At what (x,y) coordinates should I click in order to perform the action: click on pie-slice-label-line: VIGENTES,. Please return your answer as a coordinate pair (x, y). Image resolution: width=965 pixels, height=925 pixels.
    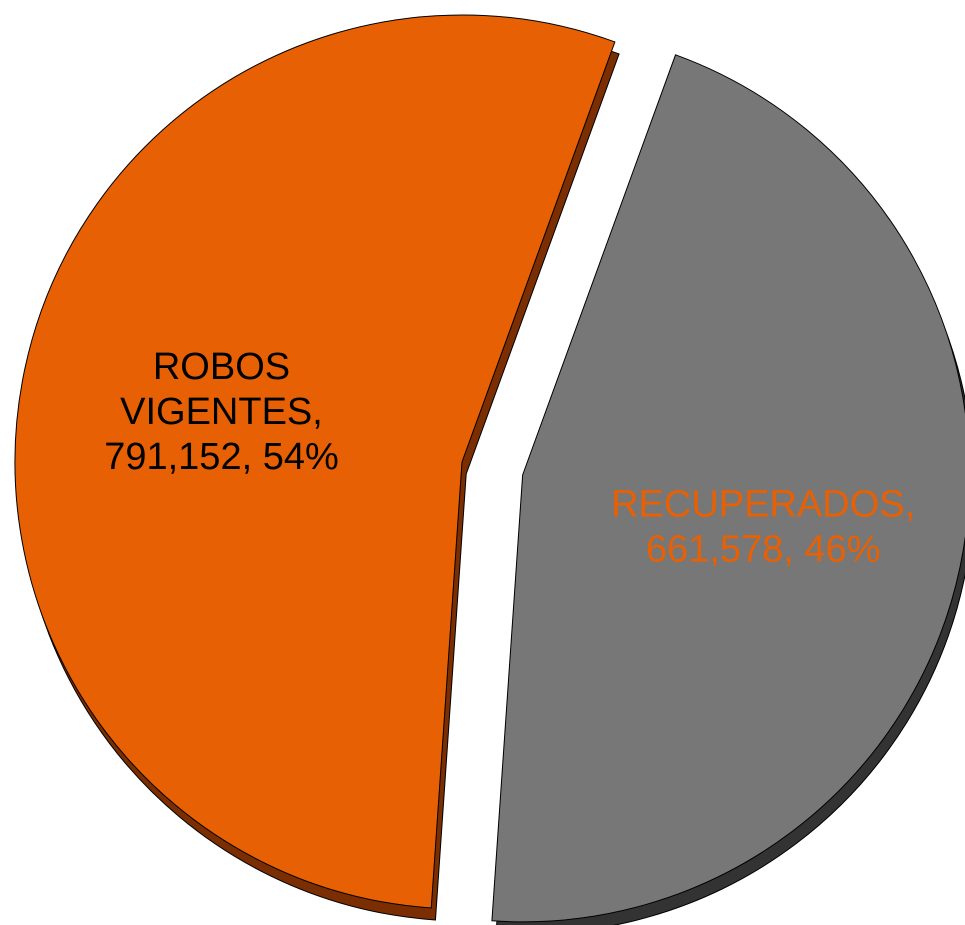
    Looking at the image, I should click on (221, 412).